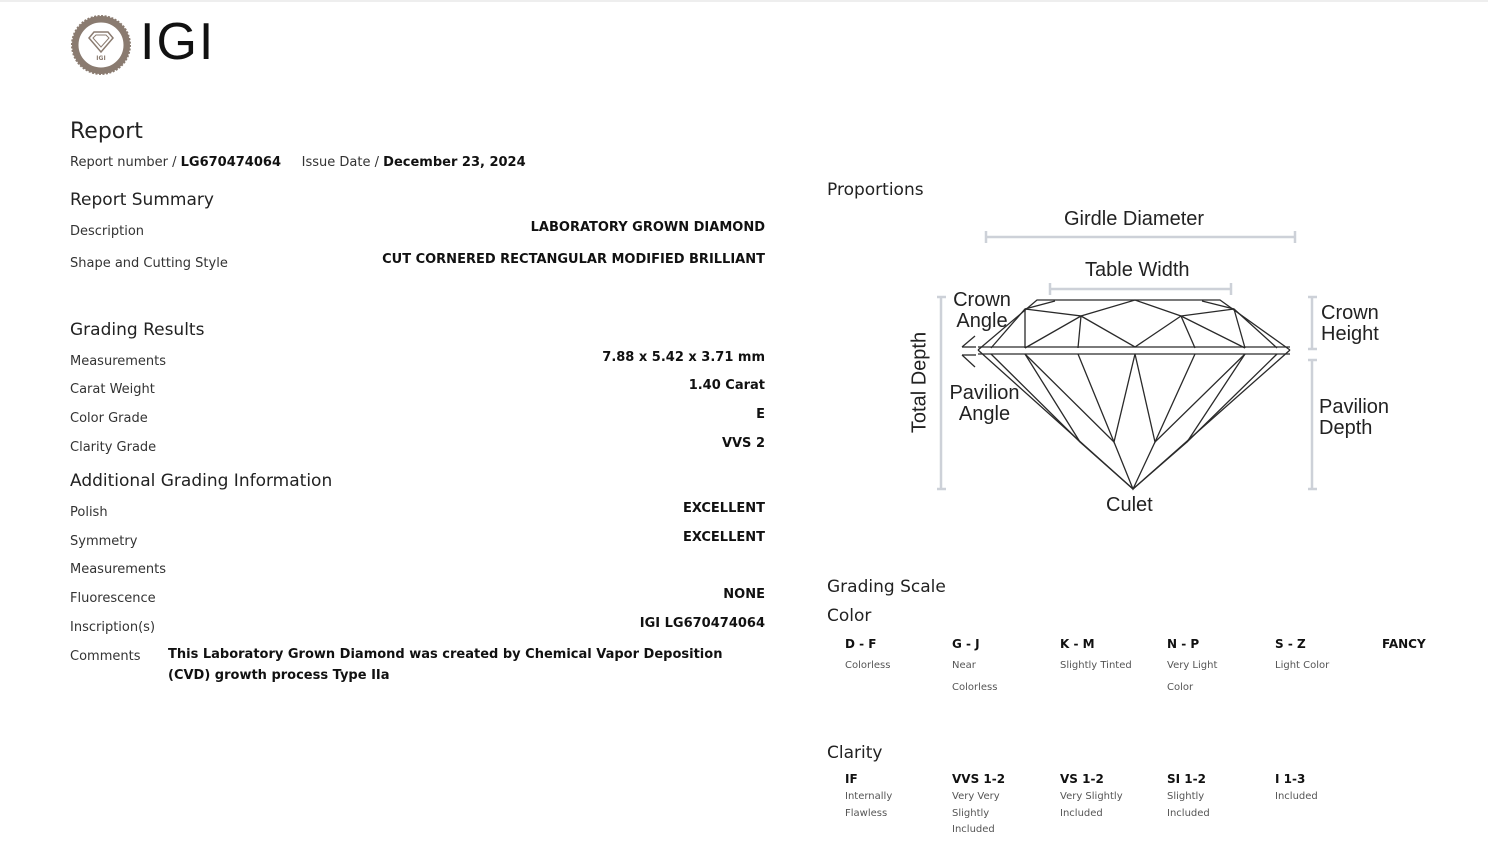 Image resolution: width=1488 pixels, height=864 pixels. What do you see at coordinates (966, 644) in the screenshot?
I see `color-grade: G - J` at bounding box center [966, 644].